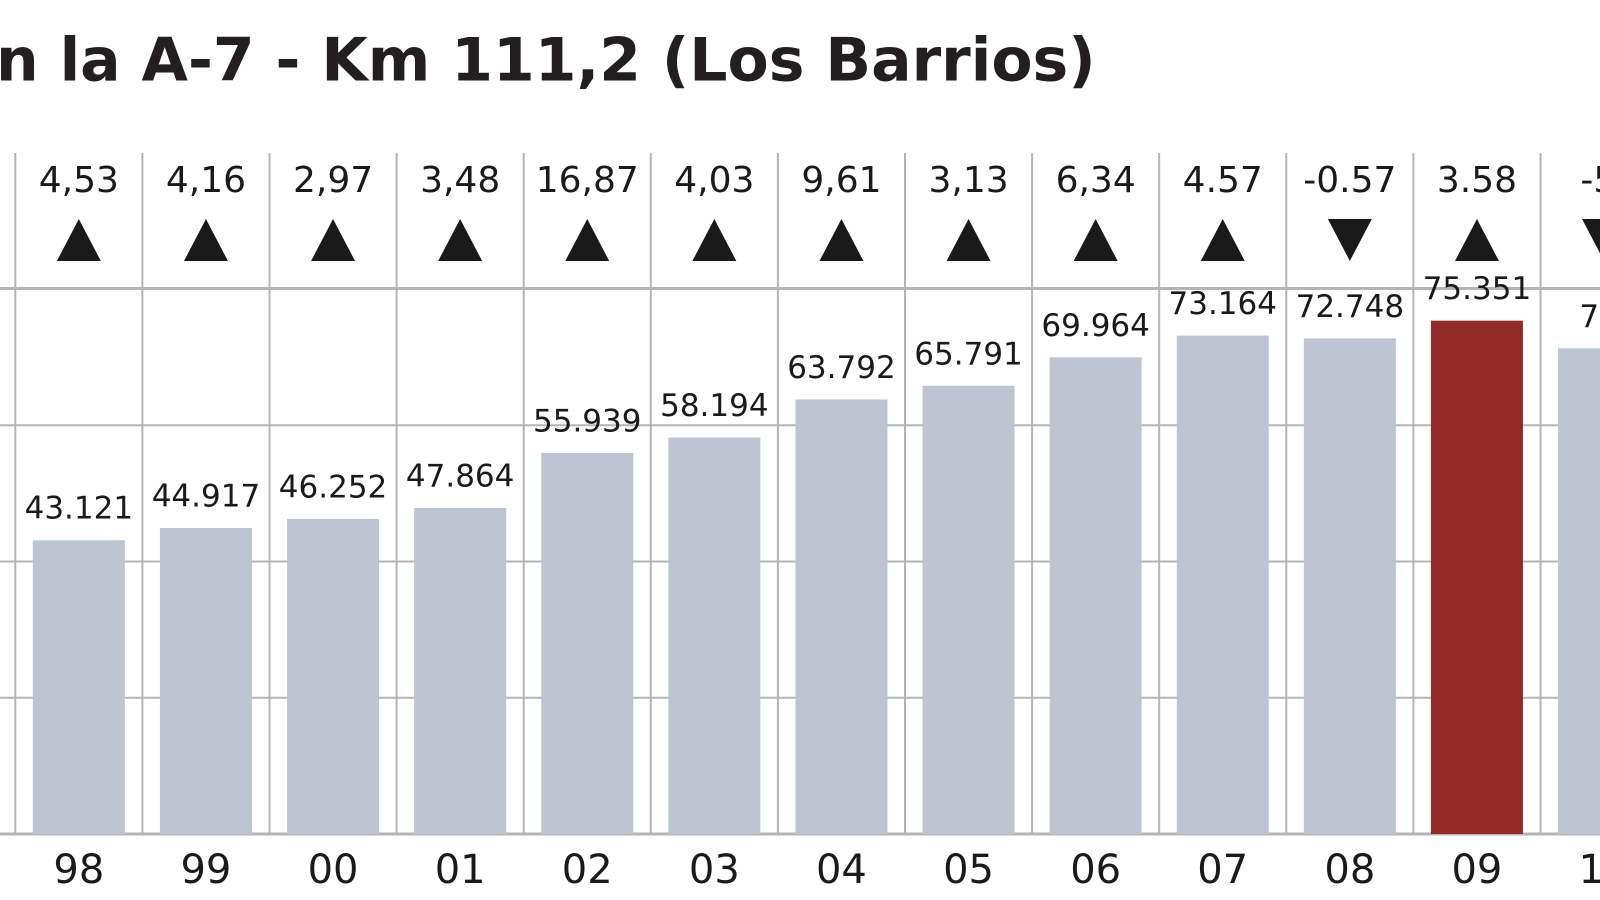  I want to click on value-label: 43.121, so click(79, 509).